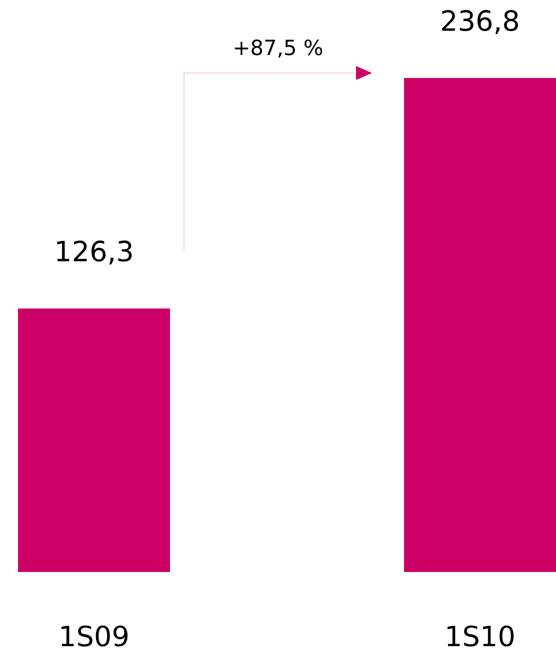  I want to click on data-label: 126,3, so click(94, 252).